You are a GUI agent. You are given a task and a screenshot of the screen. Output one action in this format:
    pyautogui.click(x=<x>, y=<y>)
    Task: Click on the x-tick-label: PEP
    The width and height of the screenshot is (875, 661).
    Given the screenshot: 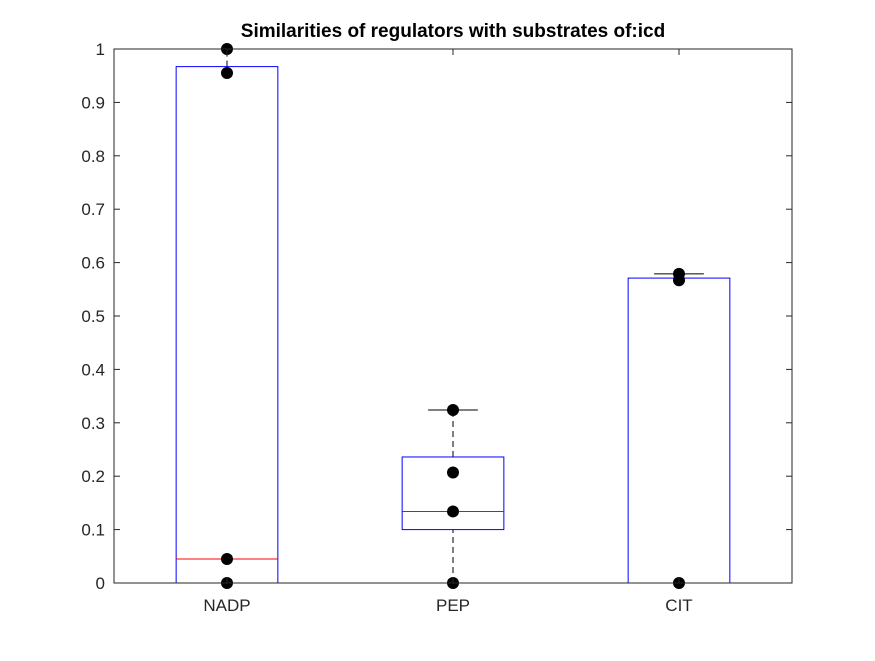 What is the action you would take?
    pyautogui.click(x=453, y=605)
    